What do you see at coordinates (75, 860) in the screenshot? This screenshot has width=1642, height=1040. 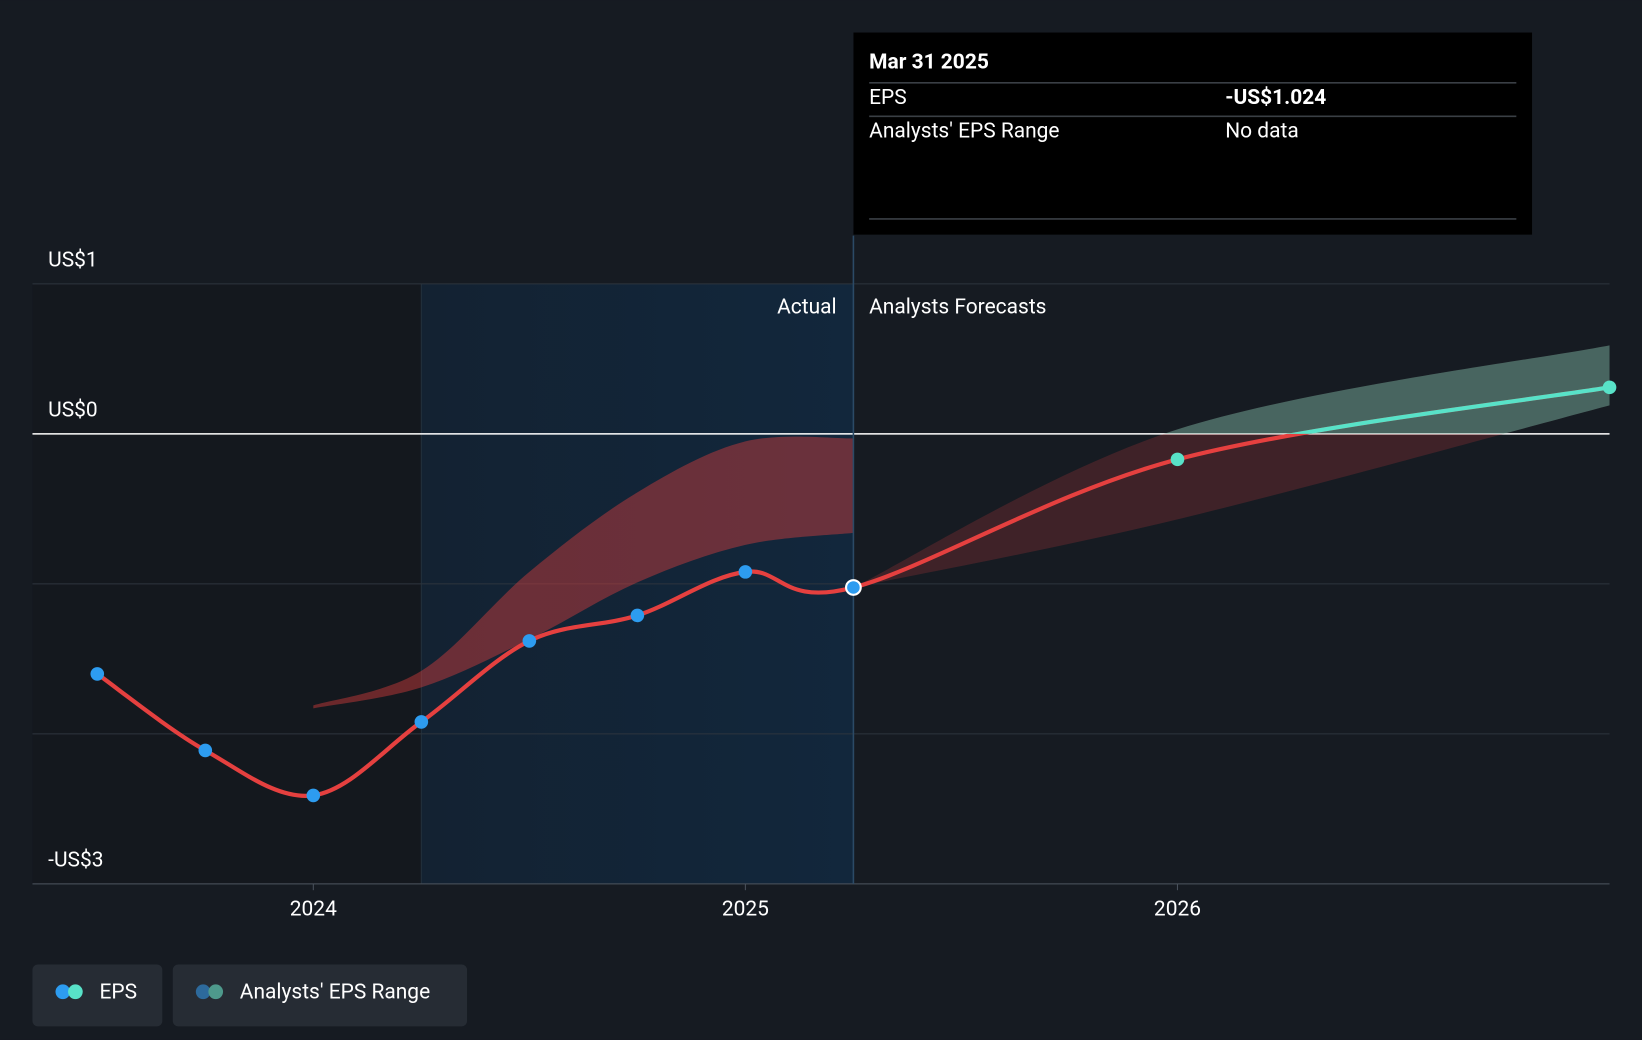 I see `y-tick-label: -US$3` at bounding box center [75, 860].